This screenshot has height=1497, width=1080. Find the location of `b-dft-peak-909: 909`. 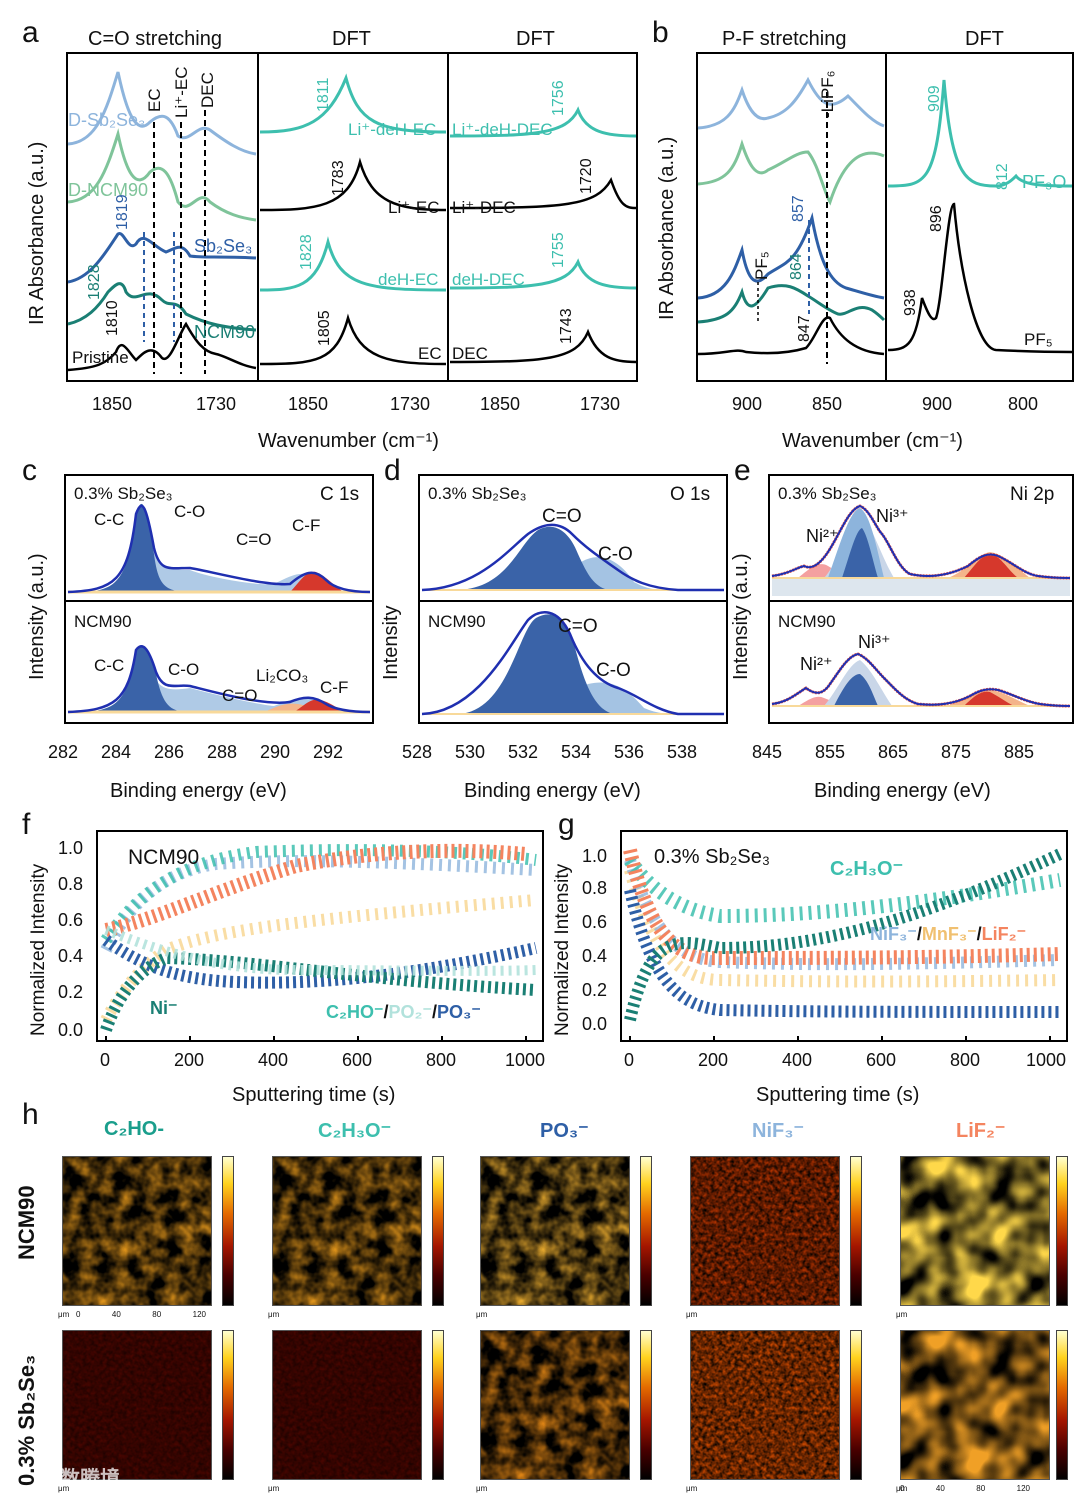

b-dft-peak-909: 909 is located at coordinates (934, 98).